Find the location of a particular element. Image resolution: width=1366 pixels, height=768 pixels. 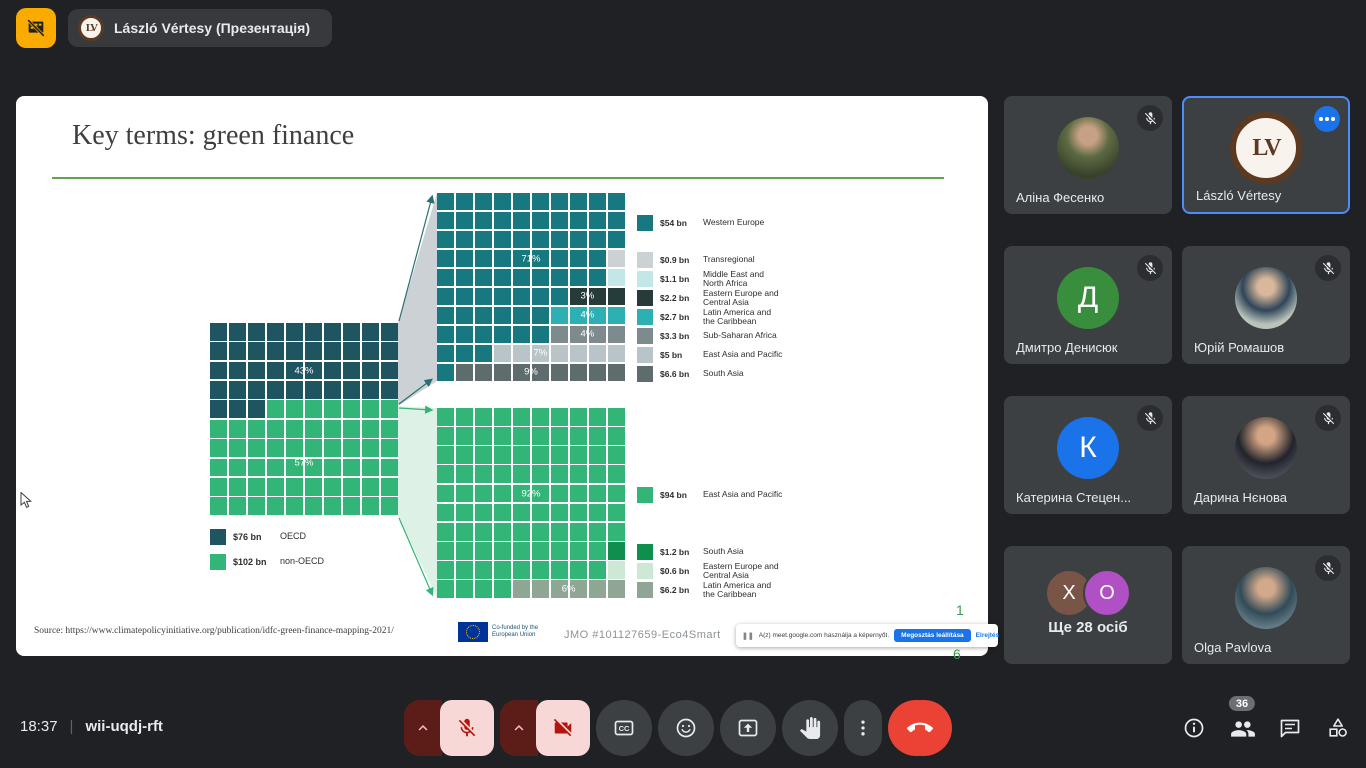

raise-hand-button is located at coordinates (810, 728).